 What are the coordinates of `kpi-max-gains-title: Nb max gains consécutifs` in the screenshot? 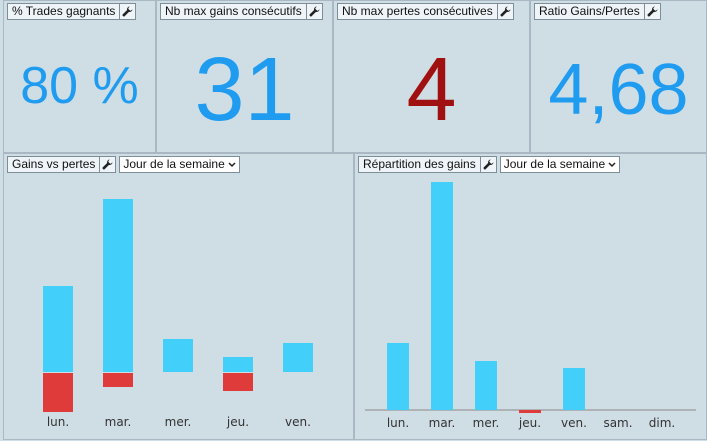 It's located at (233, 11).